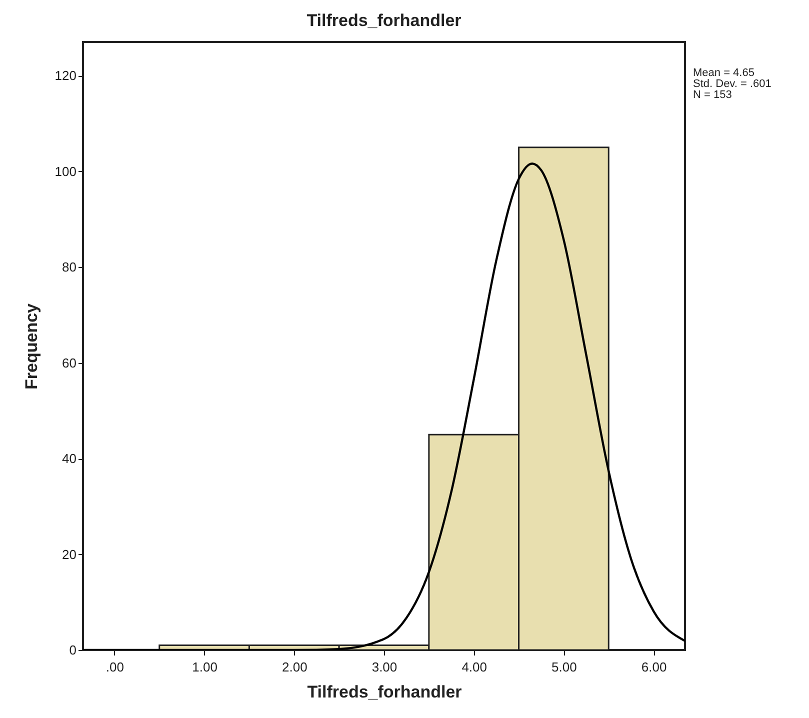 The image size is (809, 718). What do you see at coordinates (384, 20) in the screenshot?
I see `chart-title: Tilfreds_forhandler` at bounding box center [384, 20].